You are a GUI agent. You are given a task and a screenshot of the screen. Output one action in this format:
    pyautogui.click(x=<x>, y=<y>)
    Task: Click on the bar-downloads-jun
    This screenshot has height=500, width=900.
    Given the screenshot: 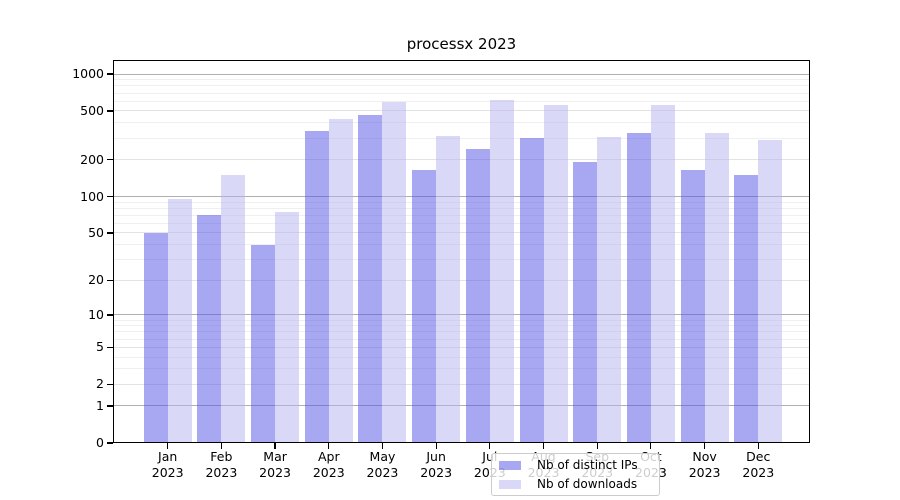 What is the action you would take?
    pyautogui.click(x=448, y=289)
    